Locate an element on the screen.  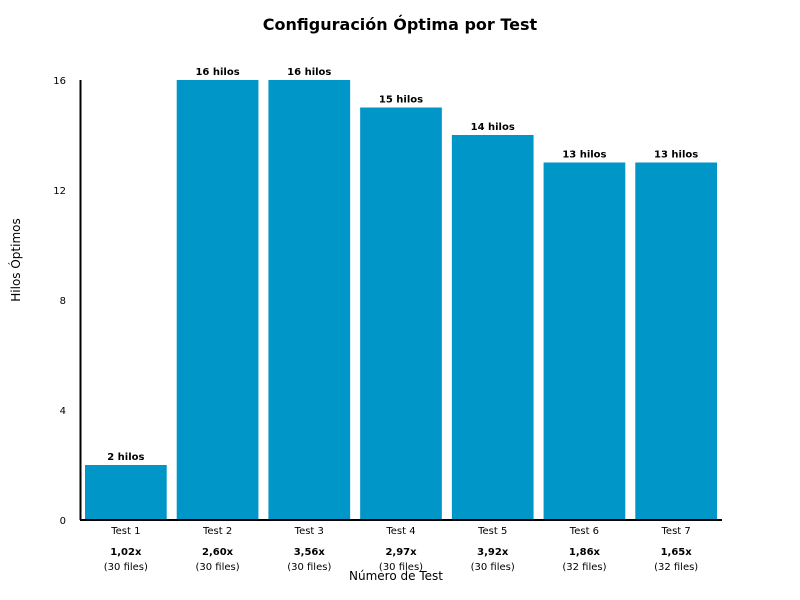
x-tick-label: Test 7 is located at coordinates (676, 531).